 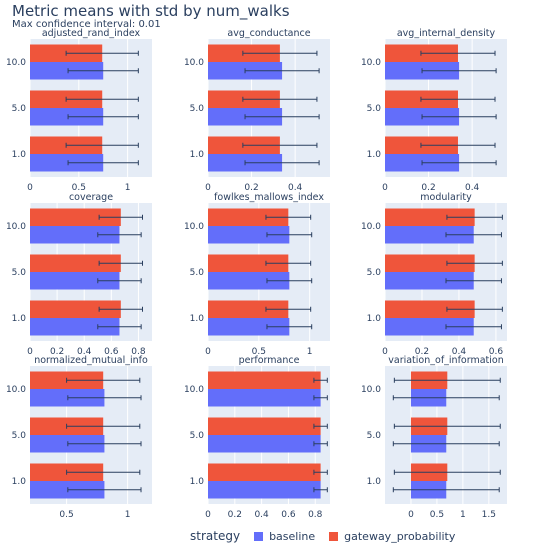 What do you see at coordinates (66, 515) in the screenshot?
I see `x-tick-label-normalized-mutual-info: 0.5` at bounding box center [66, 515].